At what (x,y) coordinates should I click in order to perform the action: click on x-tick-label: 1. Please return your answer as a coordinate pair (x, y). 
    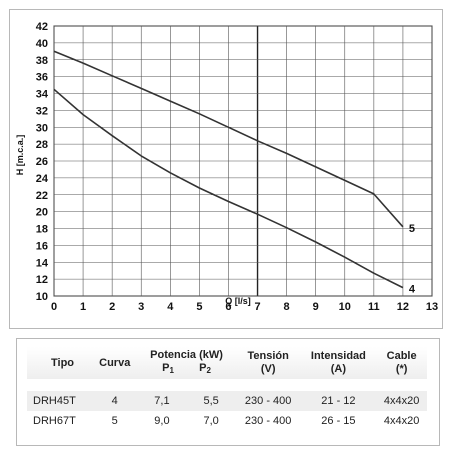
    Looking at the image, I should click on (83, 307).